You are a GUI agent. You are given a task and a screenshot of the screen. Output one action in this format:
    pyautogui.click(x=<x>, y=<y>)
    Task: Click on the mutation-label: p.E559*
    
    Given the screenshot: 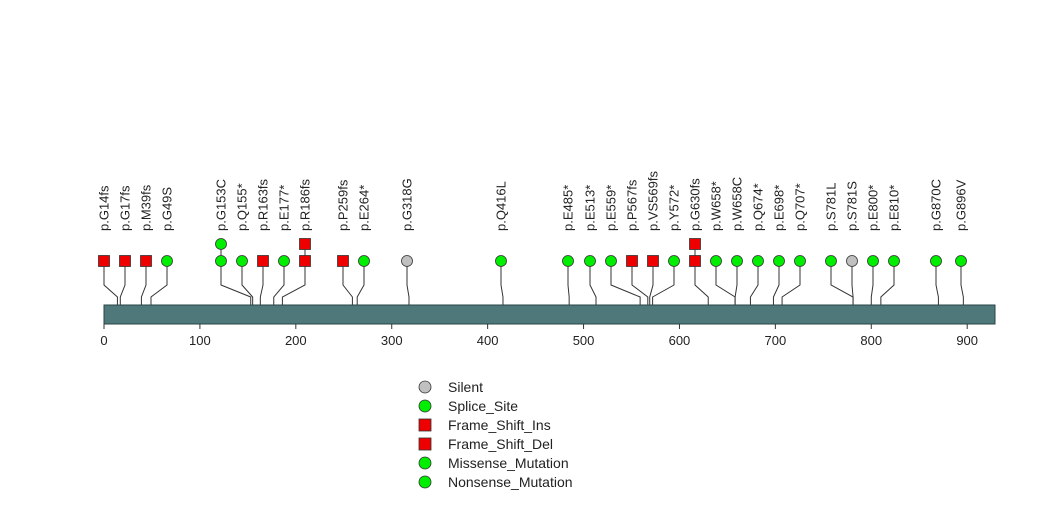 What is the action you would take?
    pyautogui.click(x=611, y=208)
    